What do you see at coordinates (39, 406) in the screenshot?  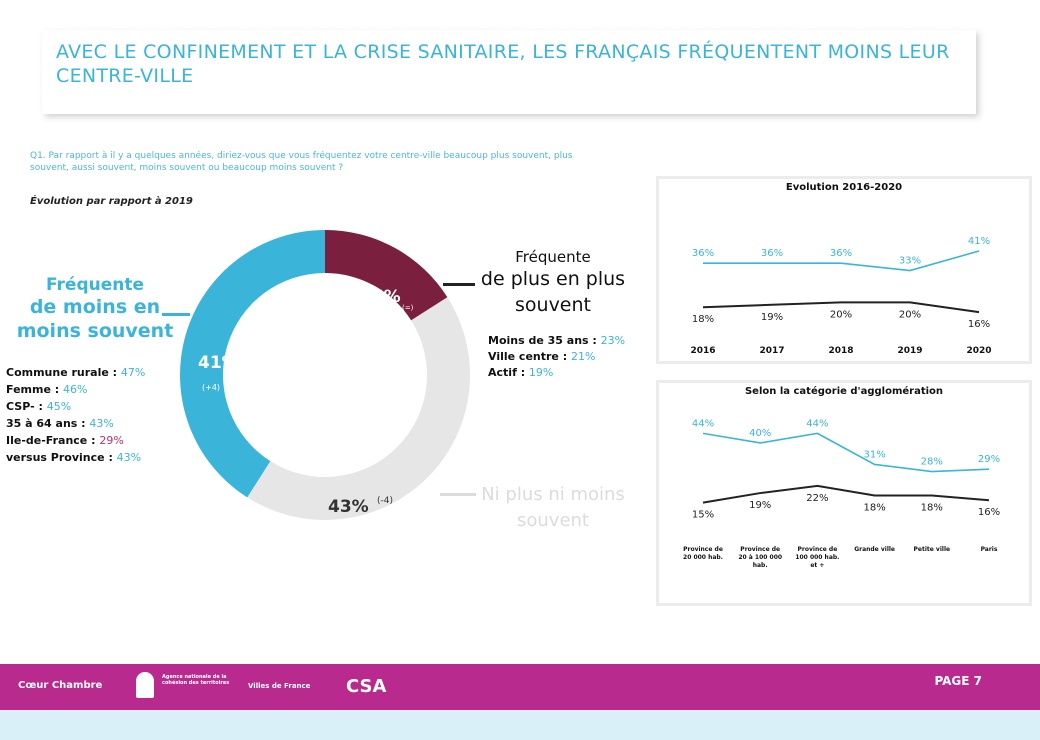 I see `list-item: CSP- : 45%` at bounding box center [39, 406].